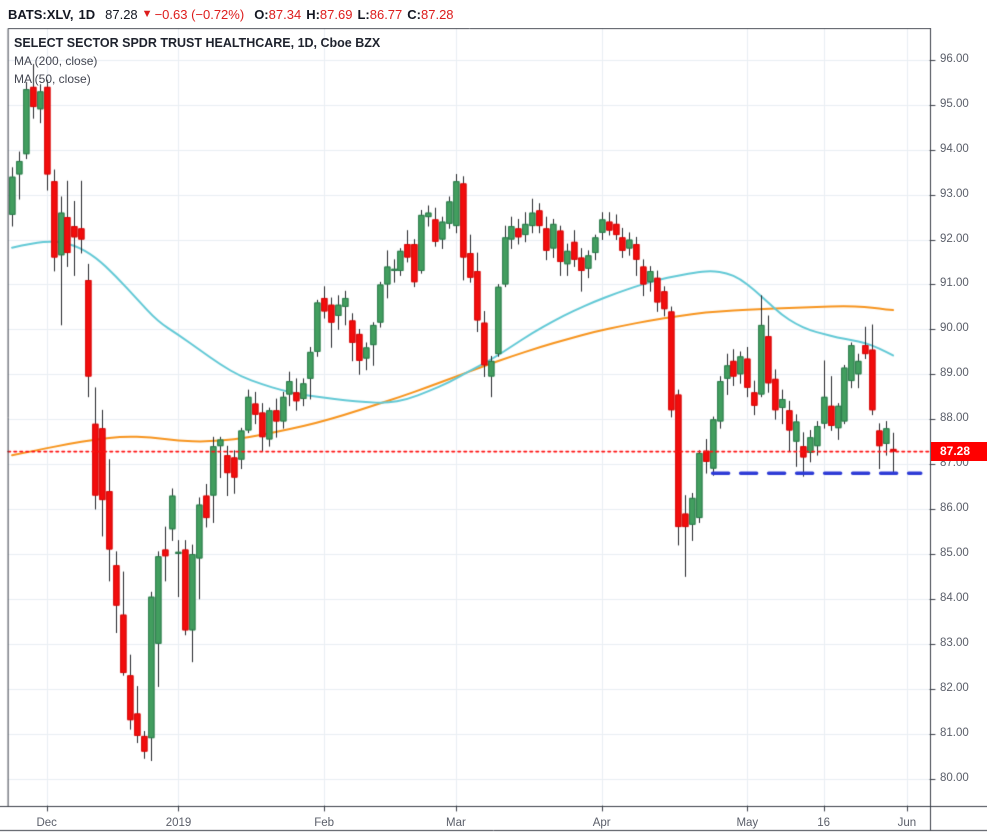  I want to click on price-tick-label: 96.00, so click(954, 58).